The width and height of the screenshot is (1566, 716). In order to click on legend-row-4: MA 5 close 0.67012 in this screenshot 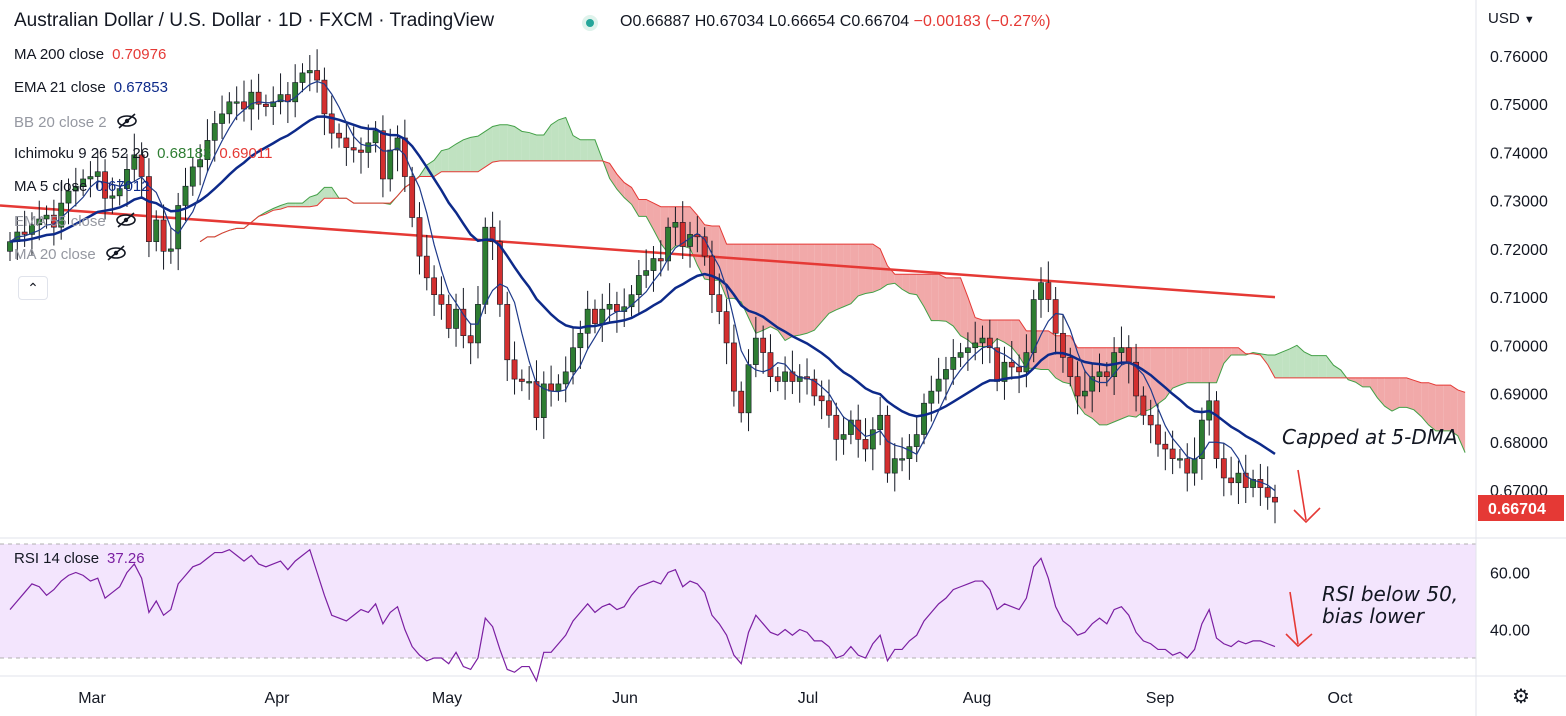, I will do `click(82, 186)`.